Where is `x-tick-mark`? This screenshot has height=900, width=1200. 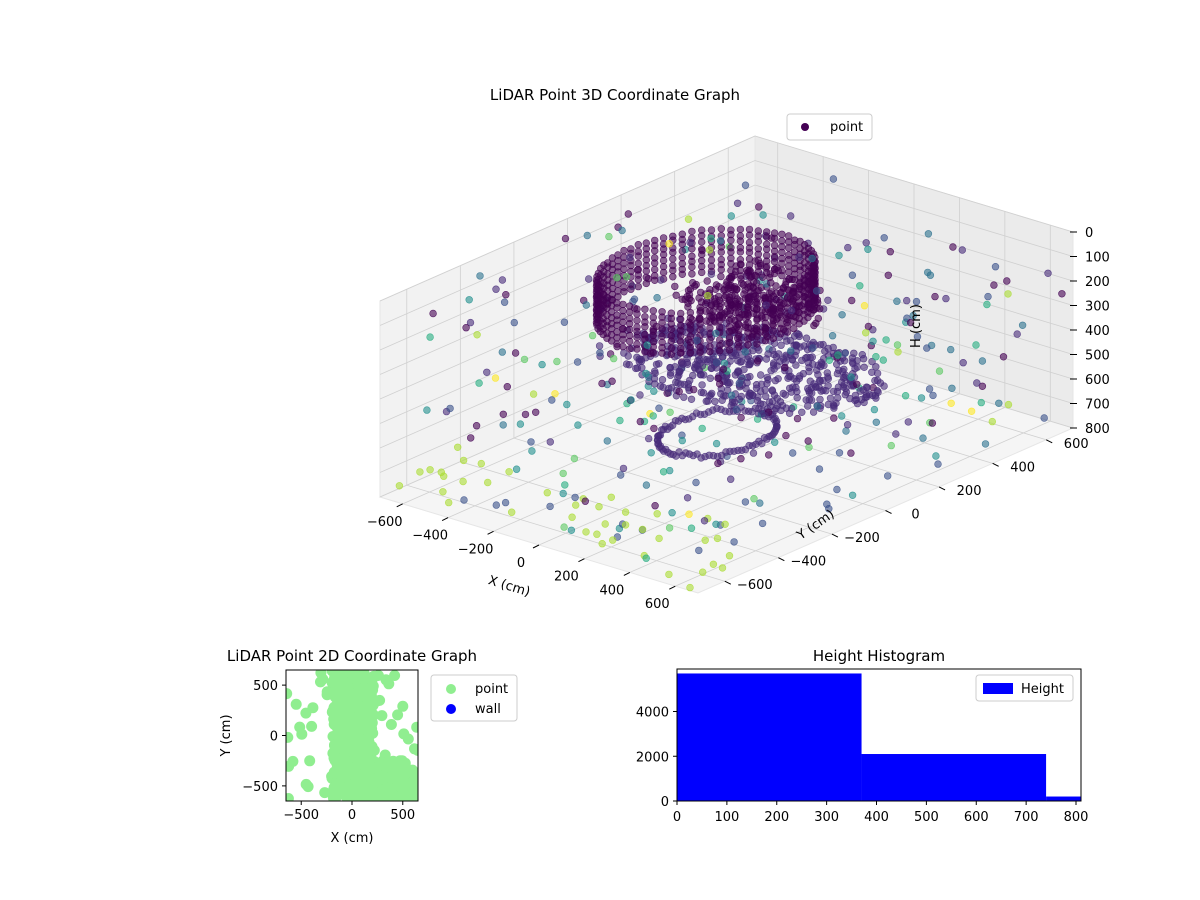 x-tick-mark is located at coordinates (445, 519).